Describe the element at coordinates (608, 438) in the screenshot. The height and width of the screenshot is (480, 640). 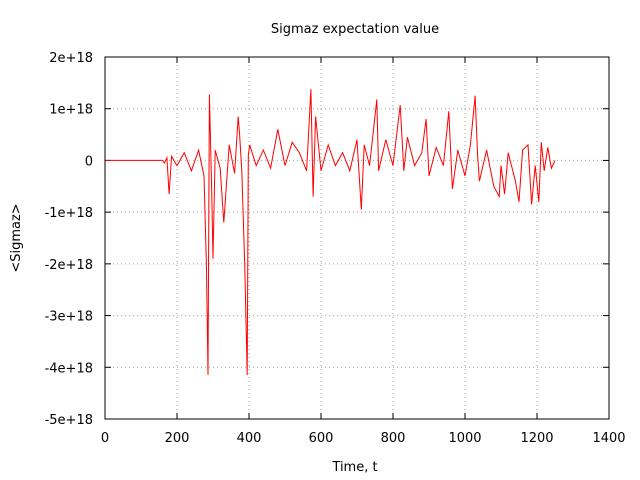
I see `x-tick-label: 1400` at that location.